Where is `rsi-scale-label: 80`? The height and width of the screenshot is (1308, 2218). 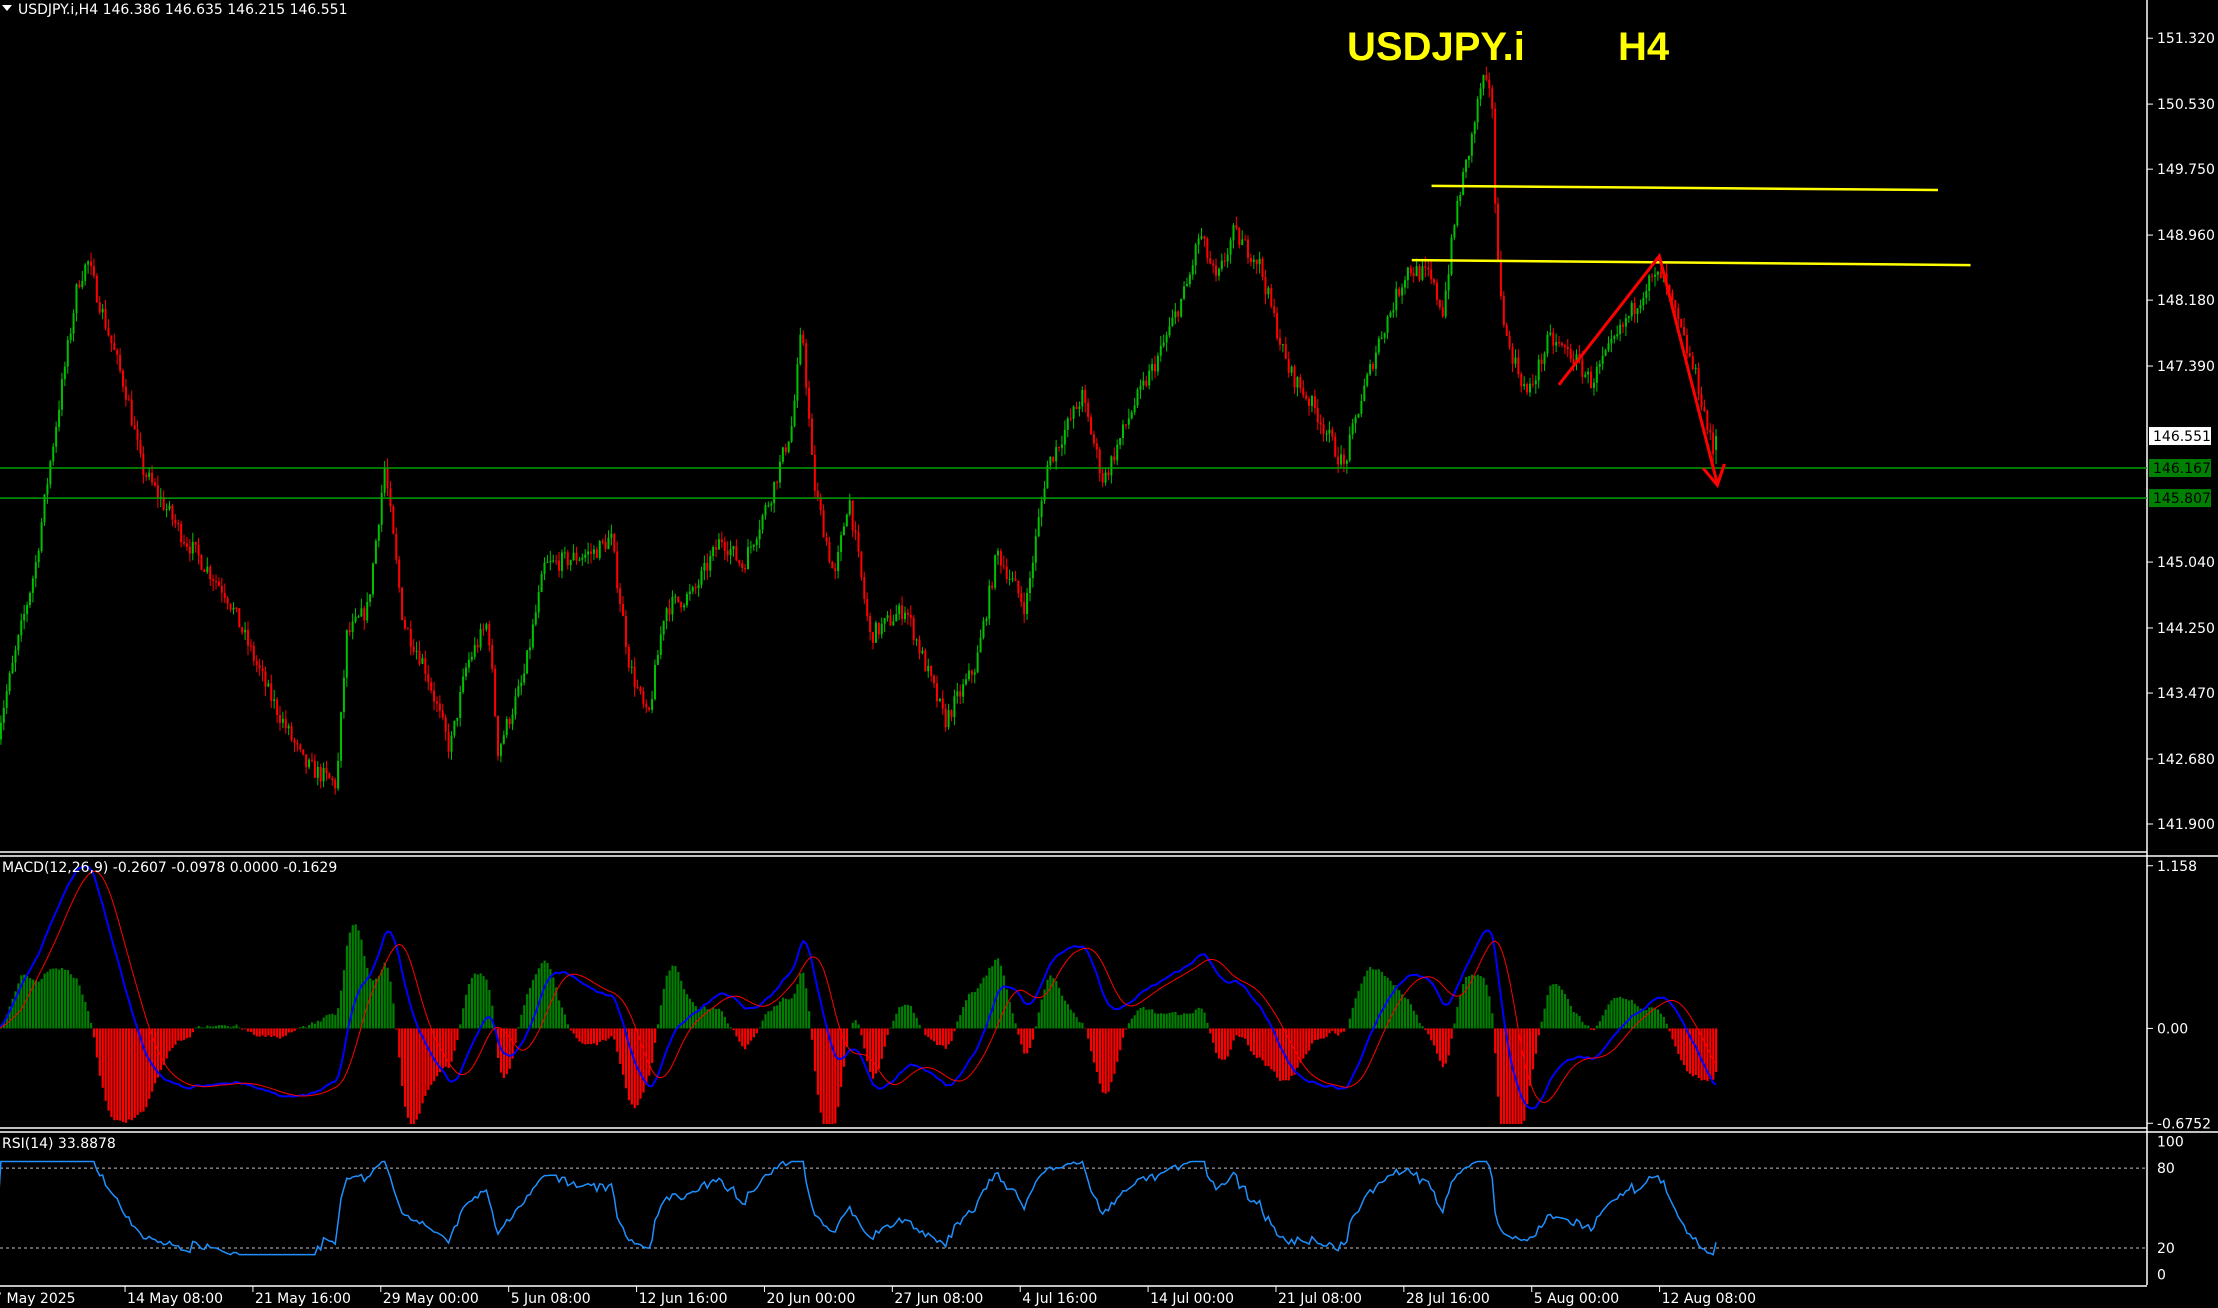
rsi-scale-label: 80 is located at coordinates (2166, 1169).